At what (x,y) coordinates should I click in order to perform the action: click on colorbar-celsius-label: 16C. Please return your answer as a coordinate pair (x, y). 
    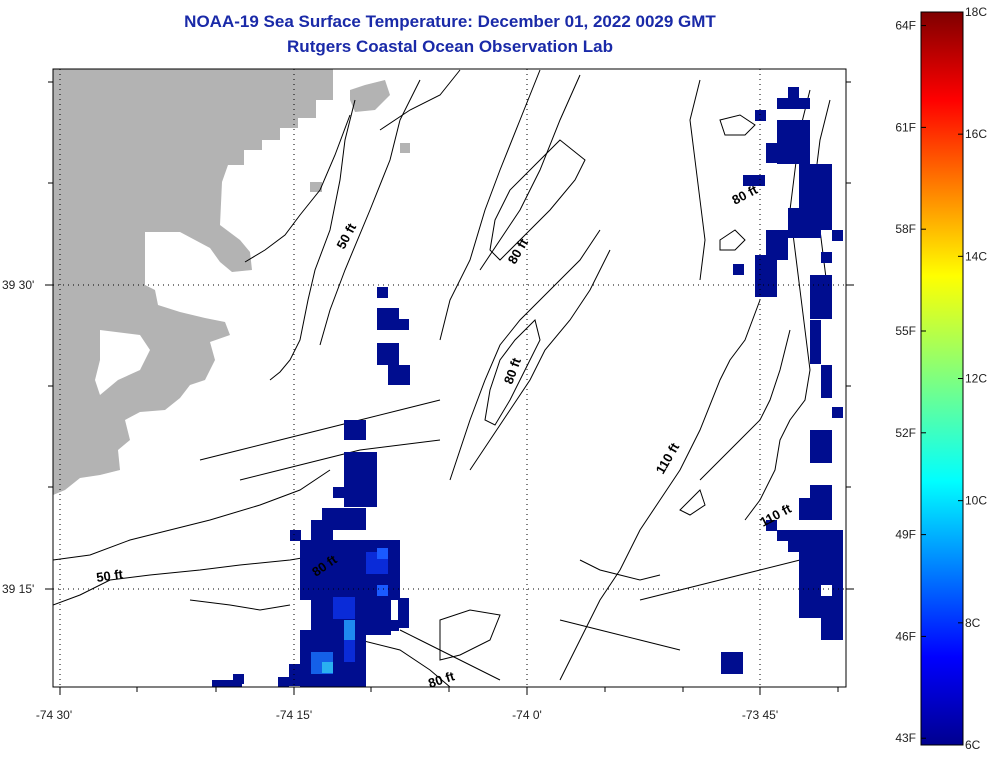
    Looking at the image, I should click on (976, 134).